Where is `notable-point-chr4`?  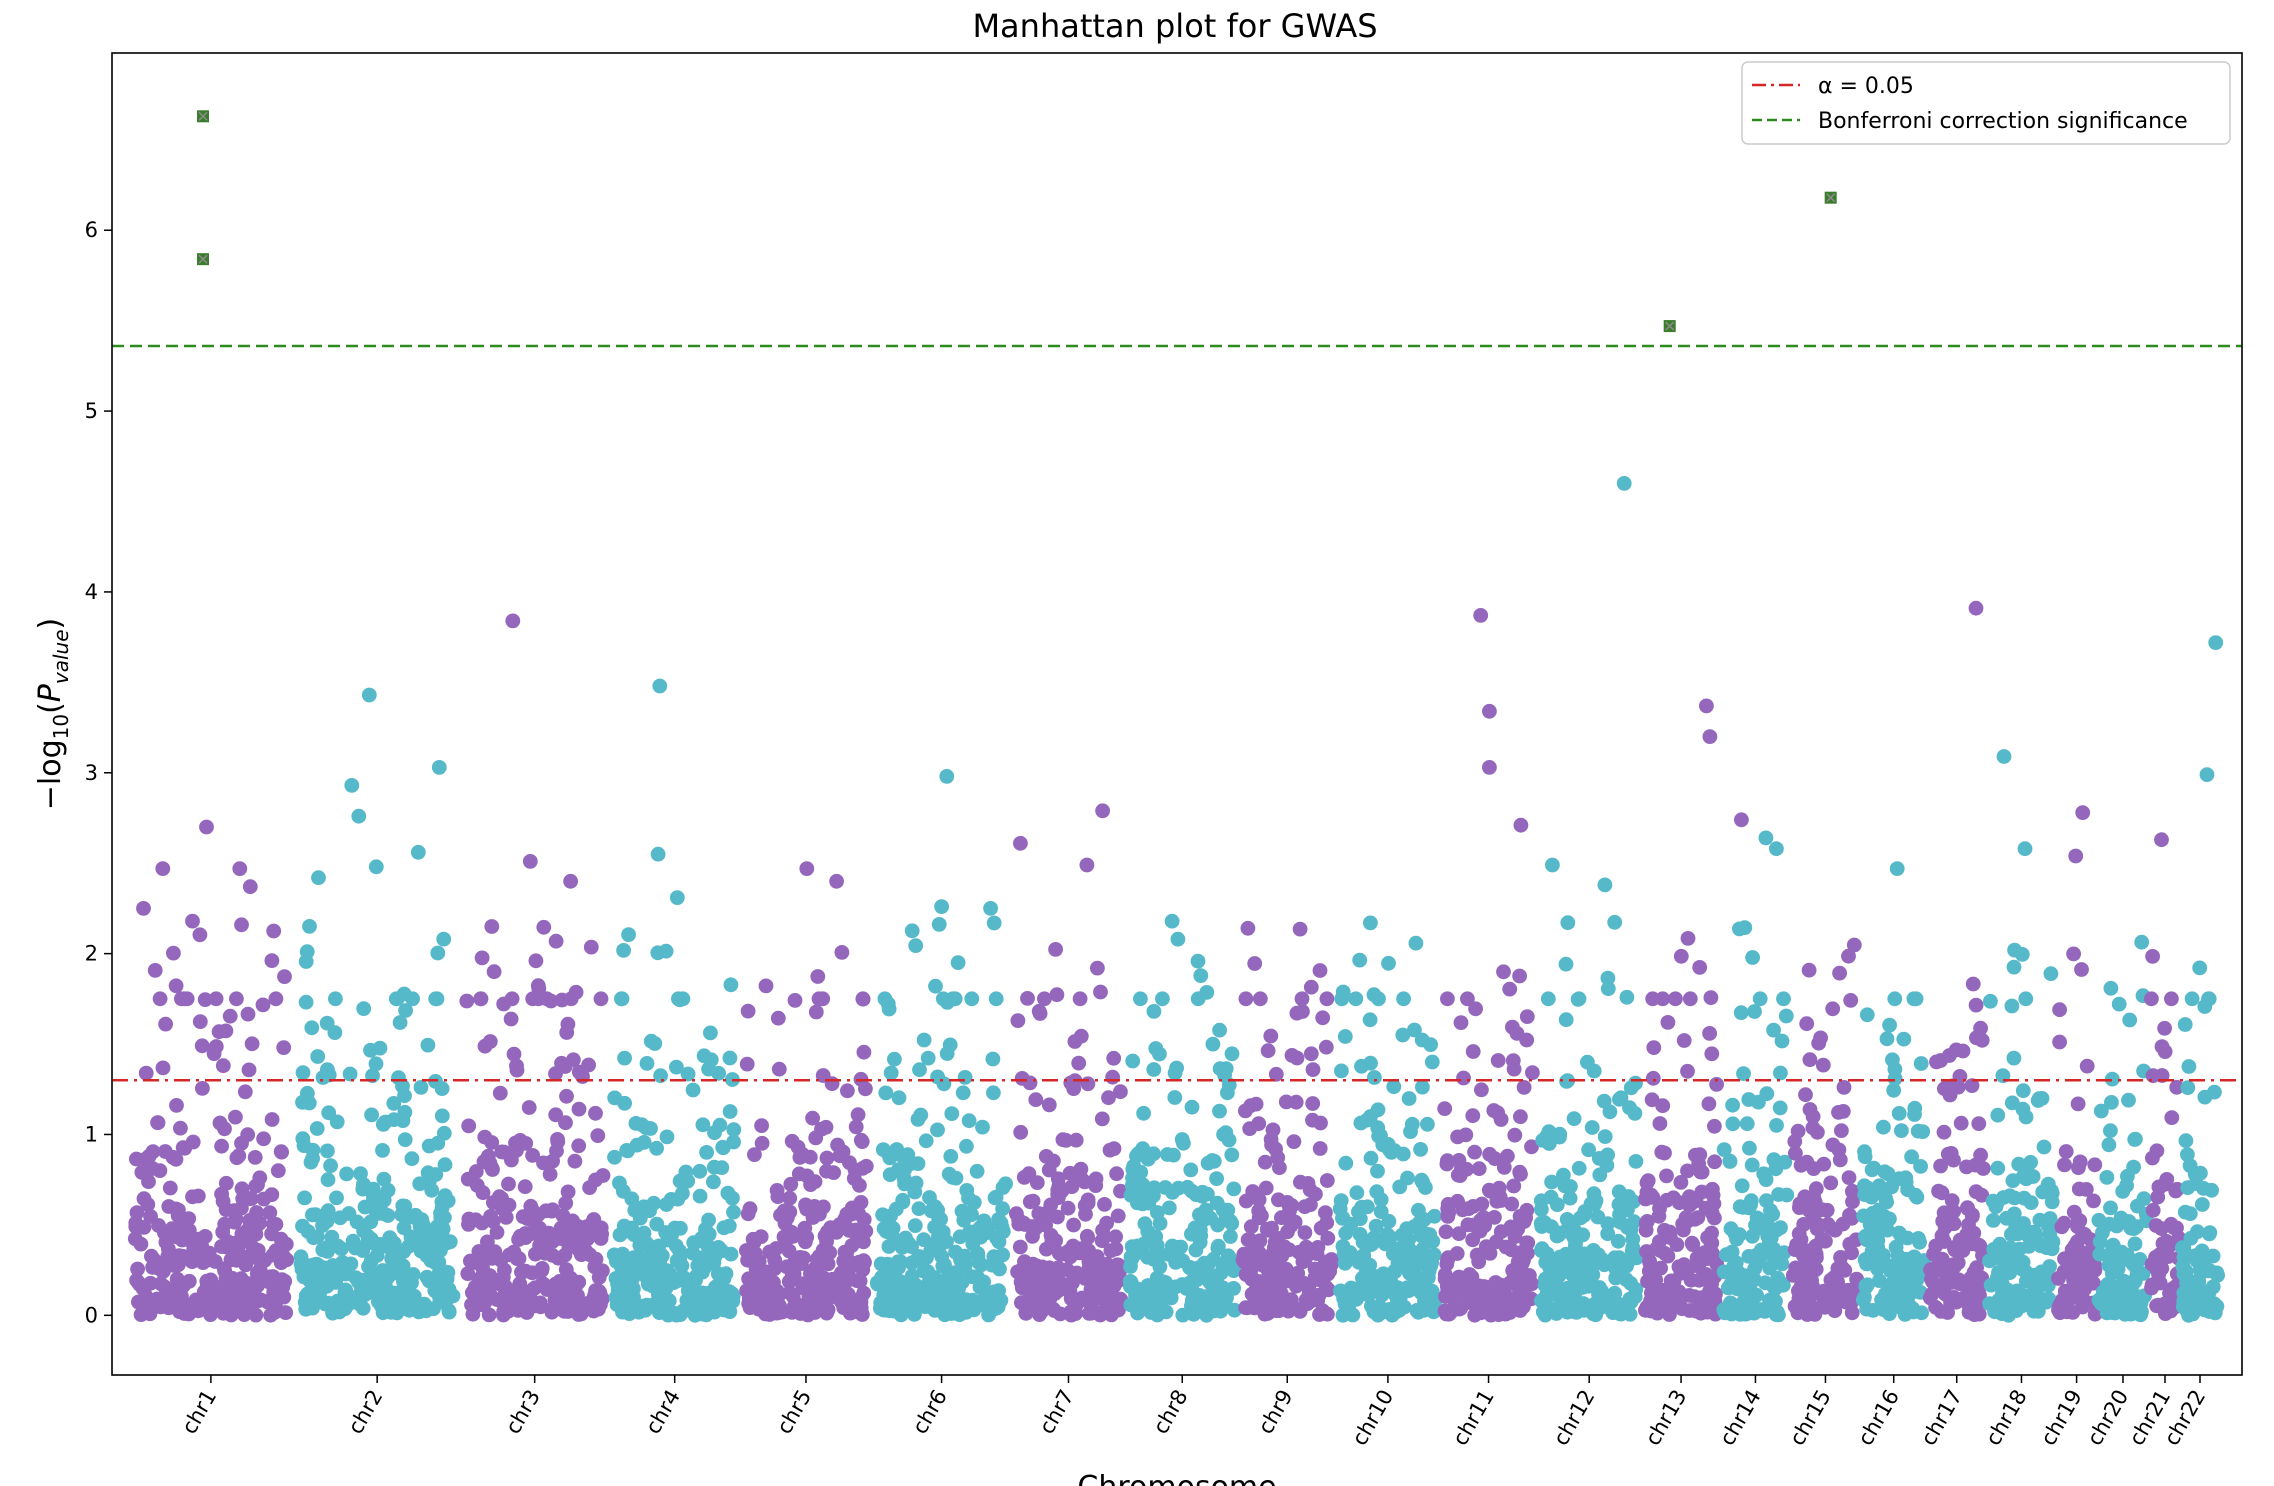
notable-point-chr4 is located at coordinates (677, 897).